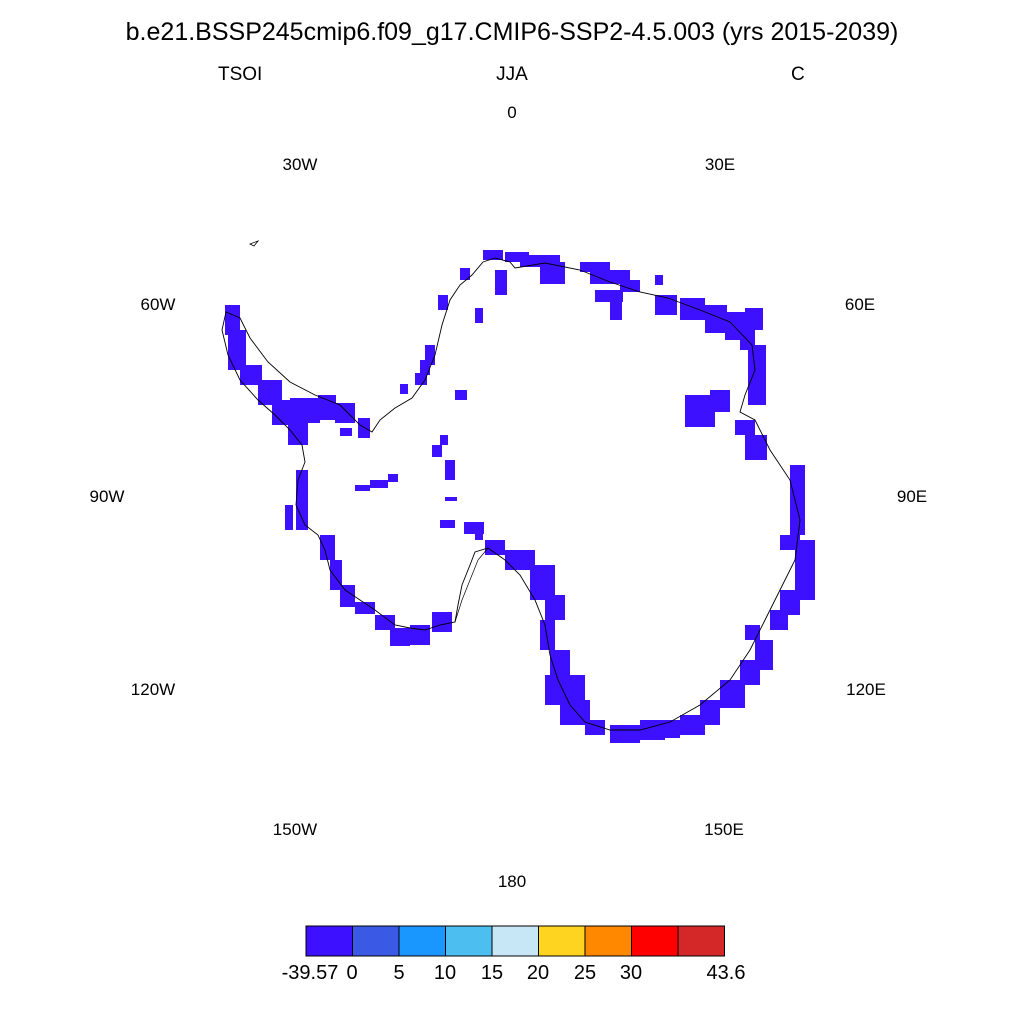 Image resolution: width=1024 pixels, height=1024 pixels. I want to click on colorbar-label: -39.57, so click(310, 973).